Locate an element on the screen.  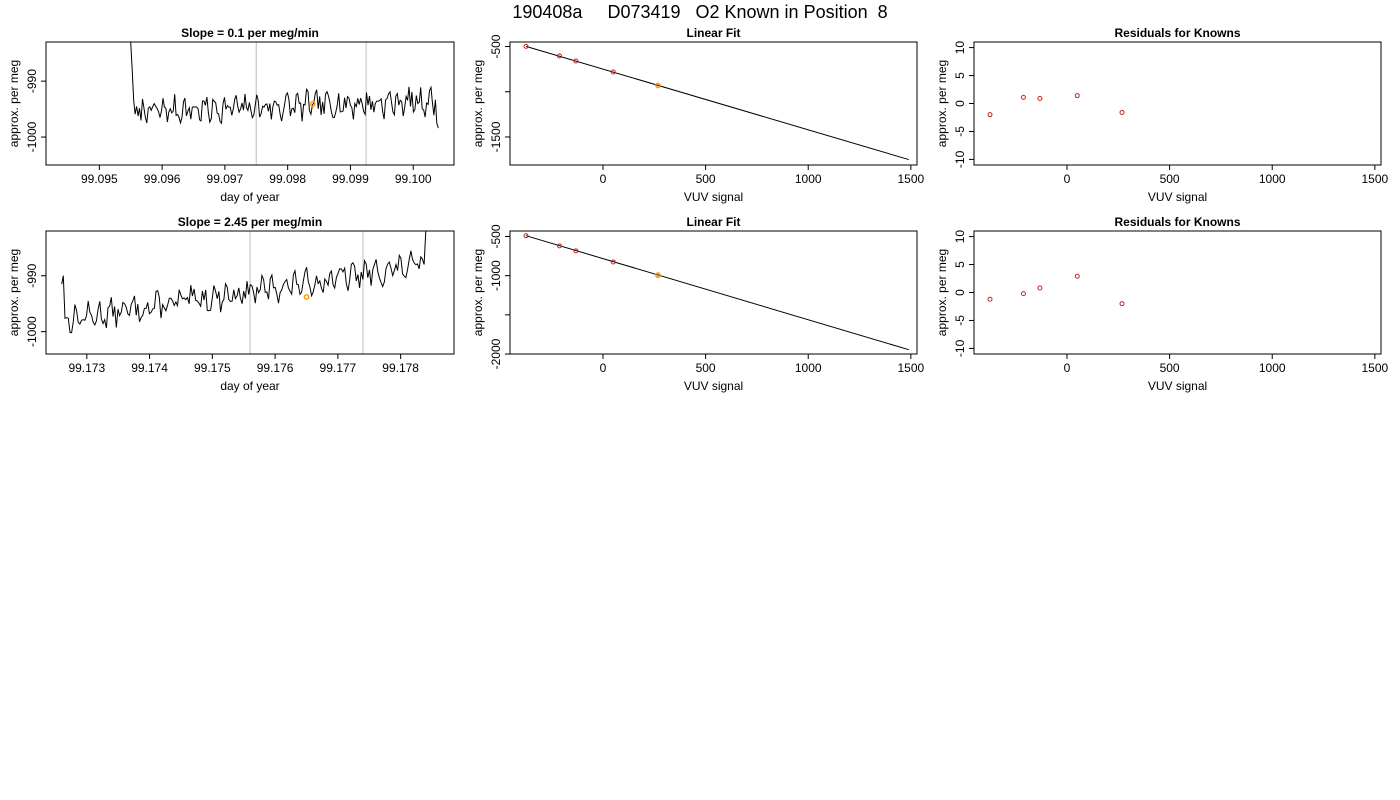
y-tick-label: -1500 is located at coordinates (496, 136).